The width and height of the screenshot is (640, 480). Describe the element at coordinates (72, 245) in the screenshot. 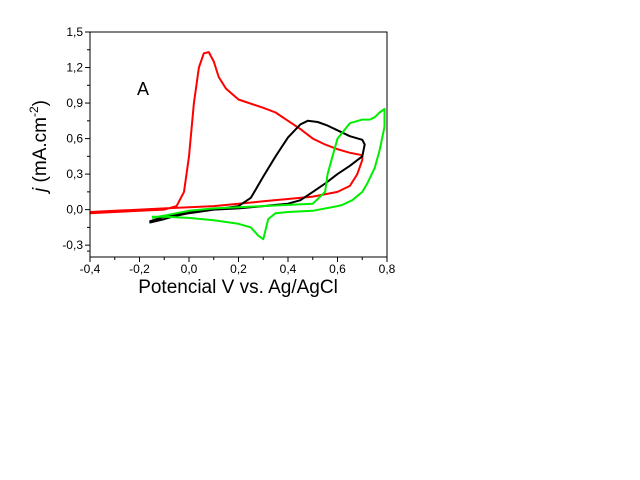

I see `y-tick-label: -0,3` at that location.